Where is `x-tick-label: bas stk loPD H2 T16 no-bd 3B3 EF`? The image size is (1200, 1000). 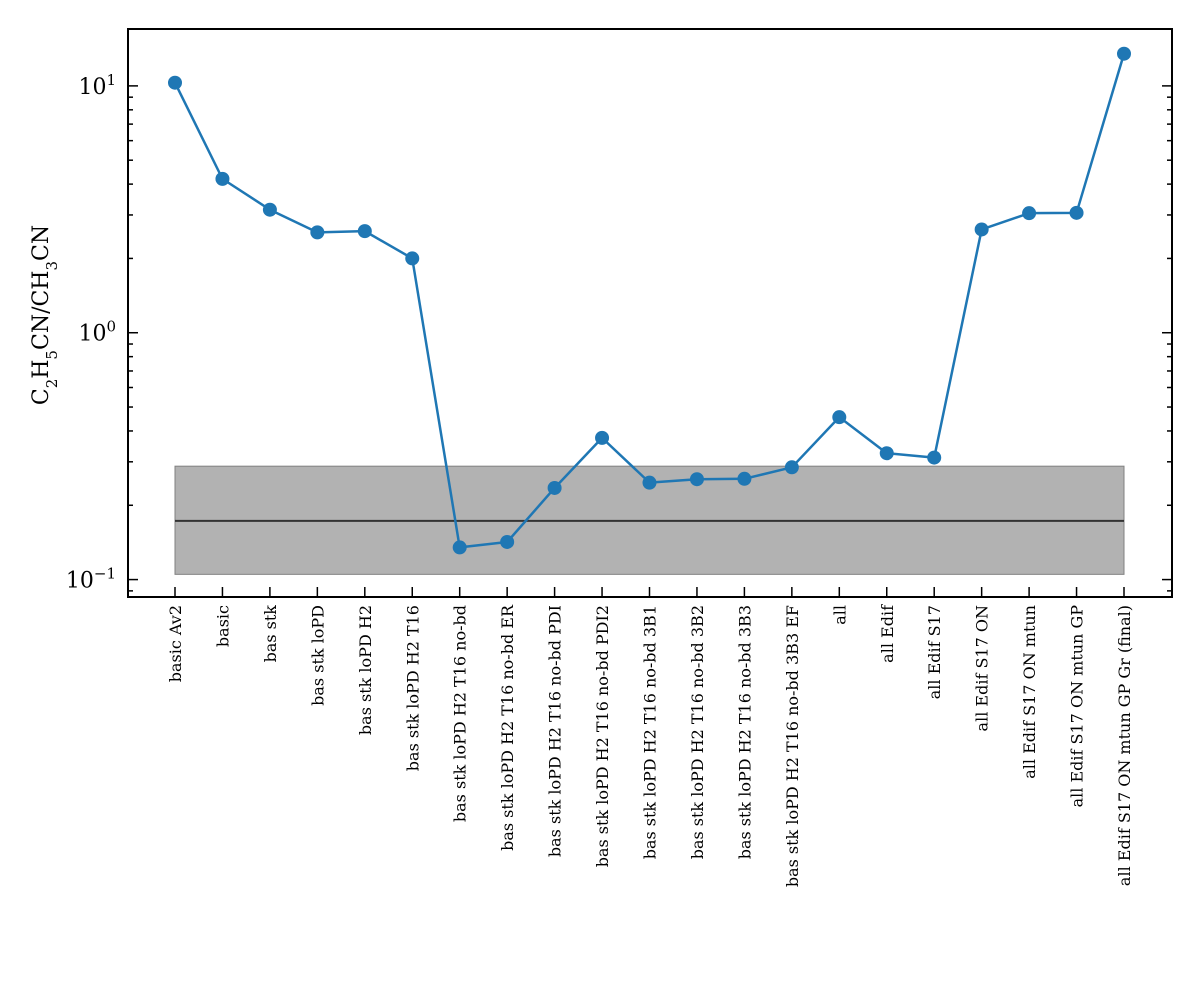 x-tick-label: bas stk loPD H2 T16 no-bd 3B3 EF is located at coordinates (792, 746).